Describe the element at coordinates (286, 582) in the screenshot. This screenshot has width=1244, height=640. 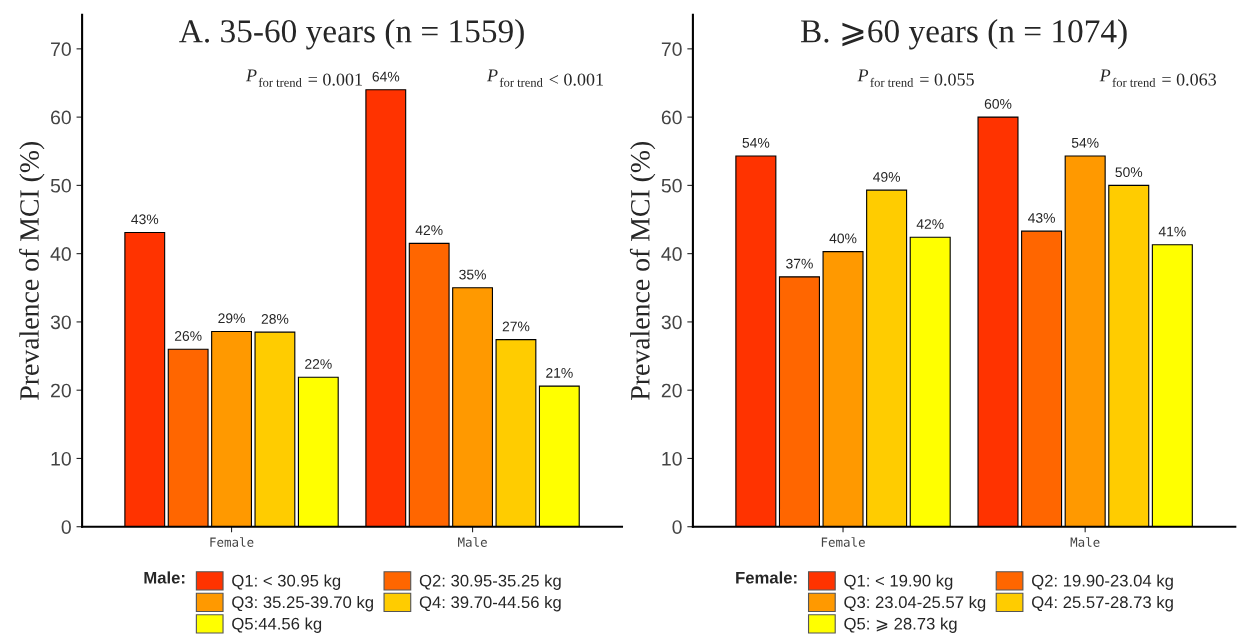
I see `legend-label: Q1: < 30.95 kg` at that location.